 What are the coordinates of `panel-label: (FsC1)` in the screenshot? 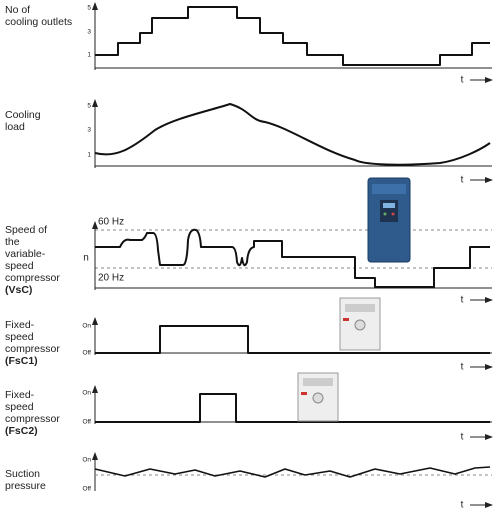 It's located at (21, 361).